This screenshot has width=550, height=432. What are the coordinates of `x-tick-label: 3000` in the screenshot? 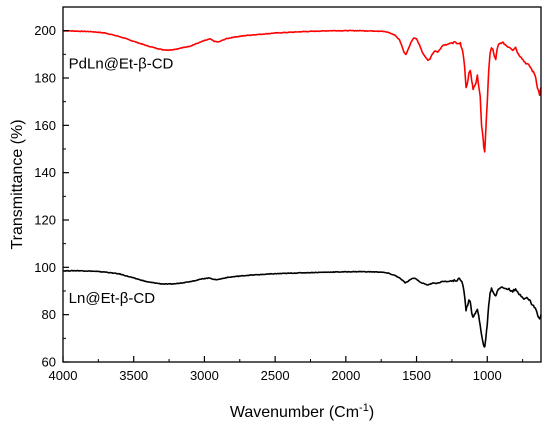 It's located at (204, 375).